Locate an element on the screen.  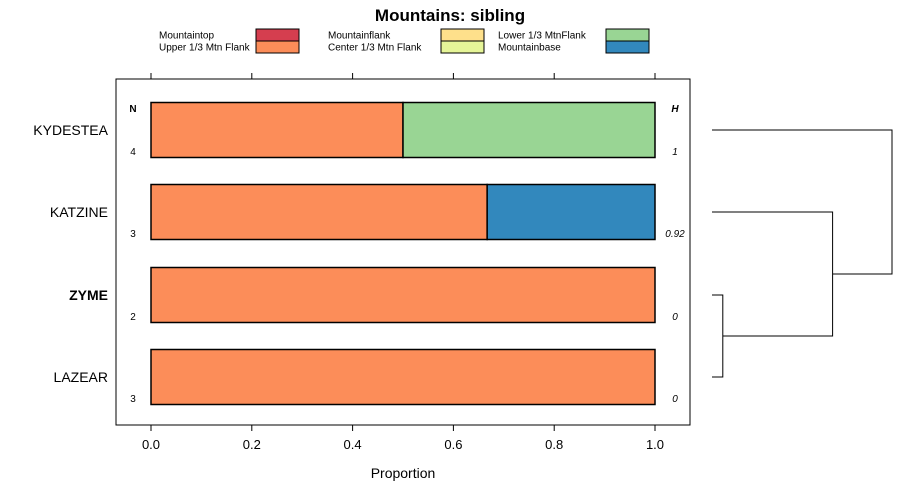
h-value: 1 is located at coordinates (675, 152).